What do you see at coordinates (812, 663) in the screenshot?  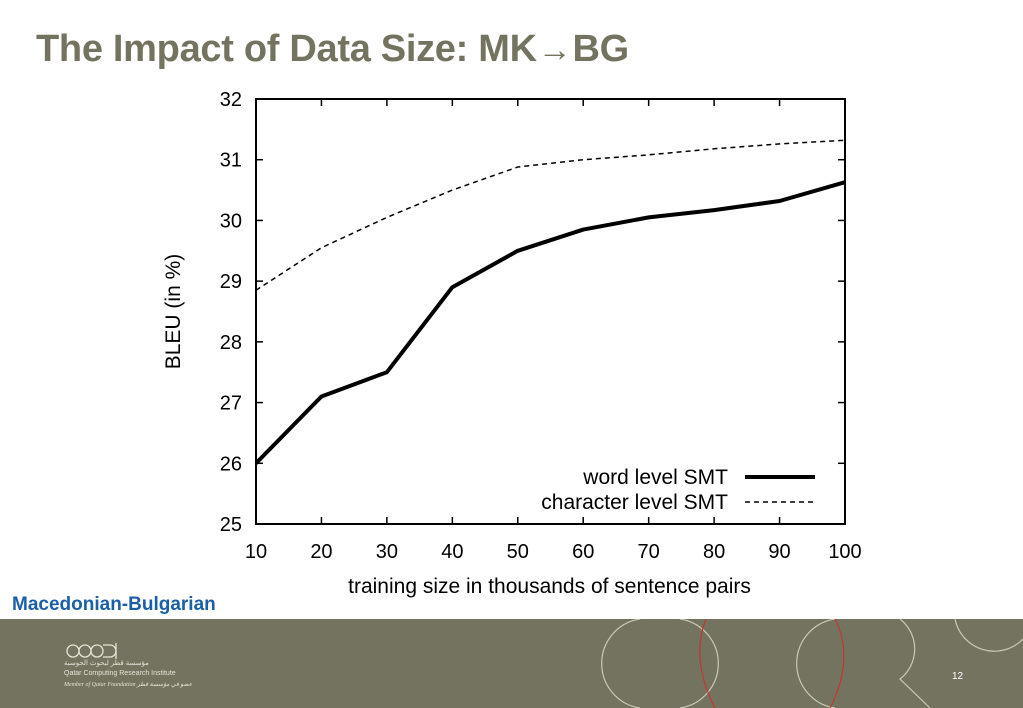 I see `qcri-watermark-icon` at bounding box center [812, 663].